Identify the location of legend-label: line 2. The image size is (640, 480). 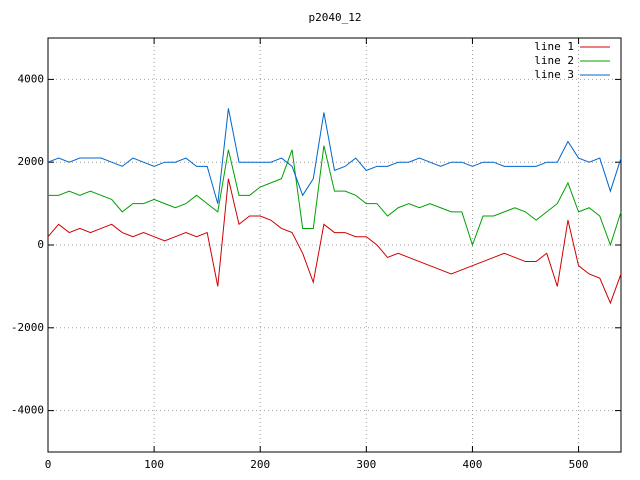
(554, 60).